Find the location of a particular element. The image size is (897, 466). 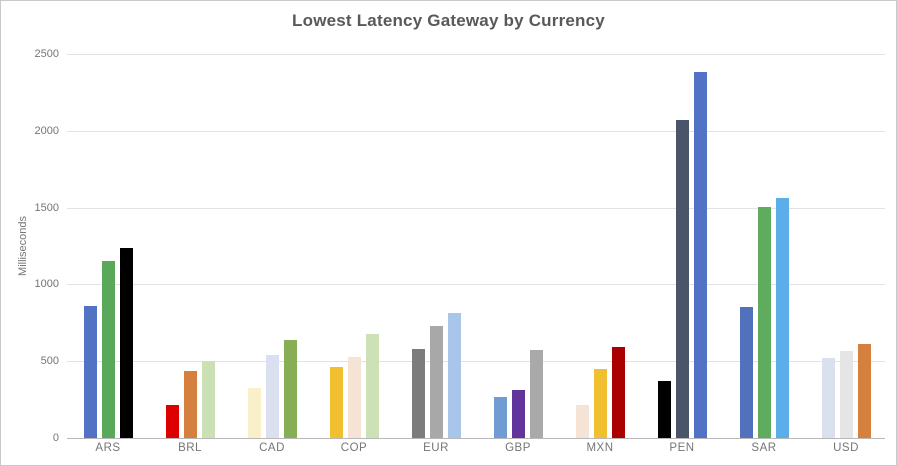

bar-group-eur is located at coordinates (436, 246).